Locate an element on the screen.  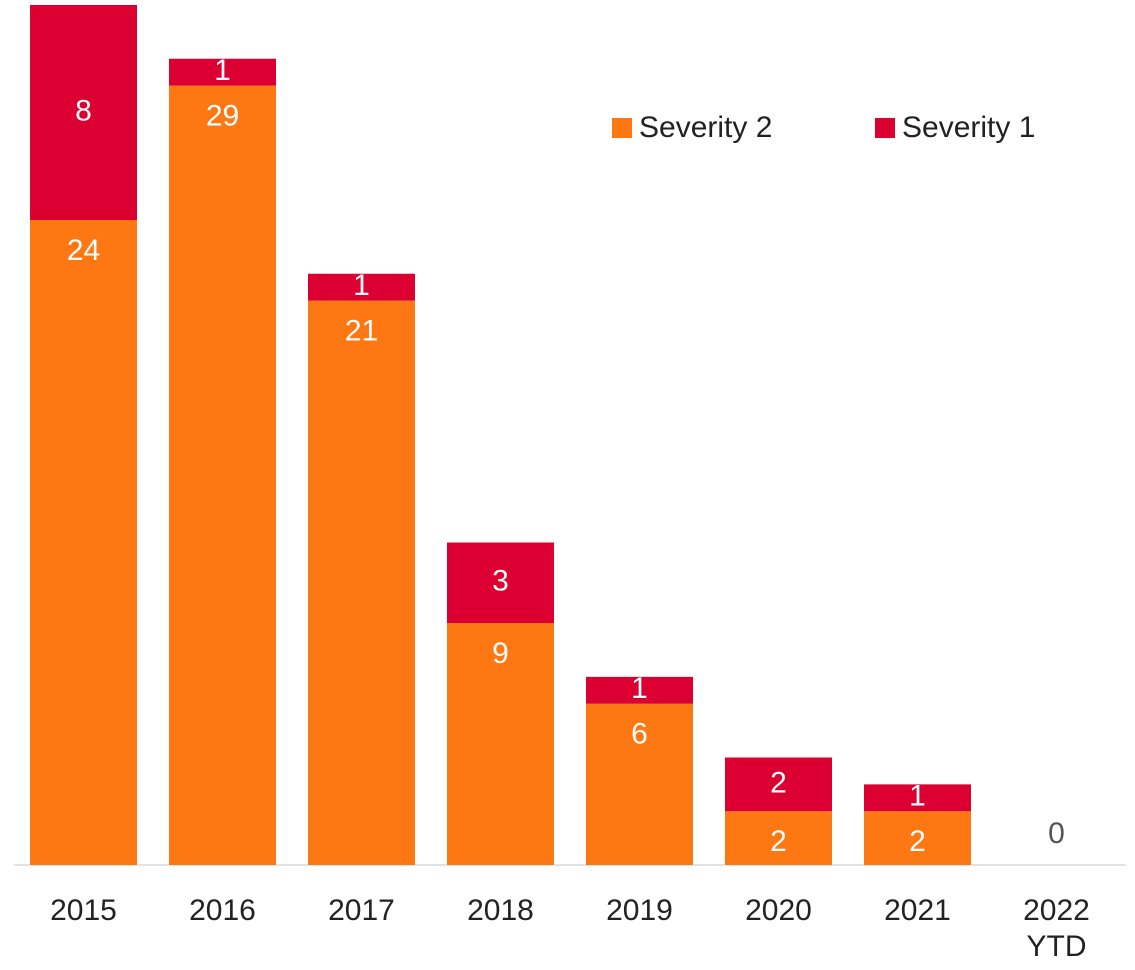
x-tick-label: 2022 YTD is located at coordinates (1056, 928).